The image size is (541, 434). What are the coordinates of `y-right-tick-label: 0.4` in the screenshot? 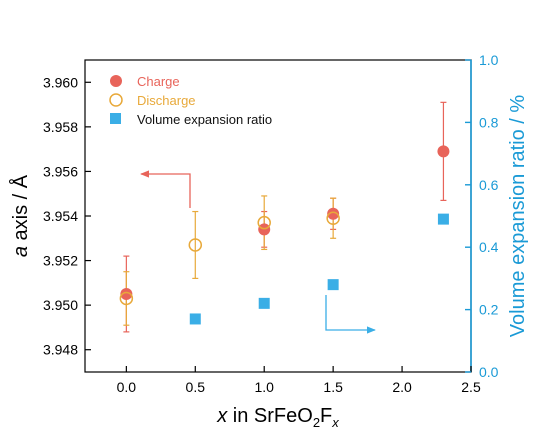 It's located at (489, 247).